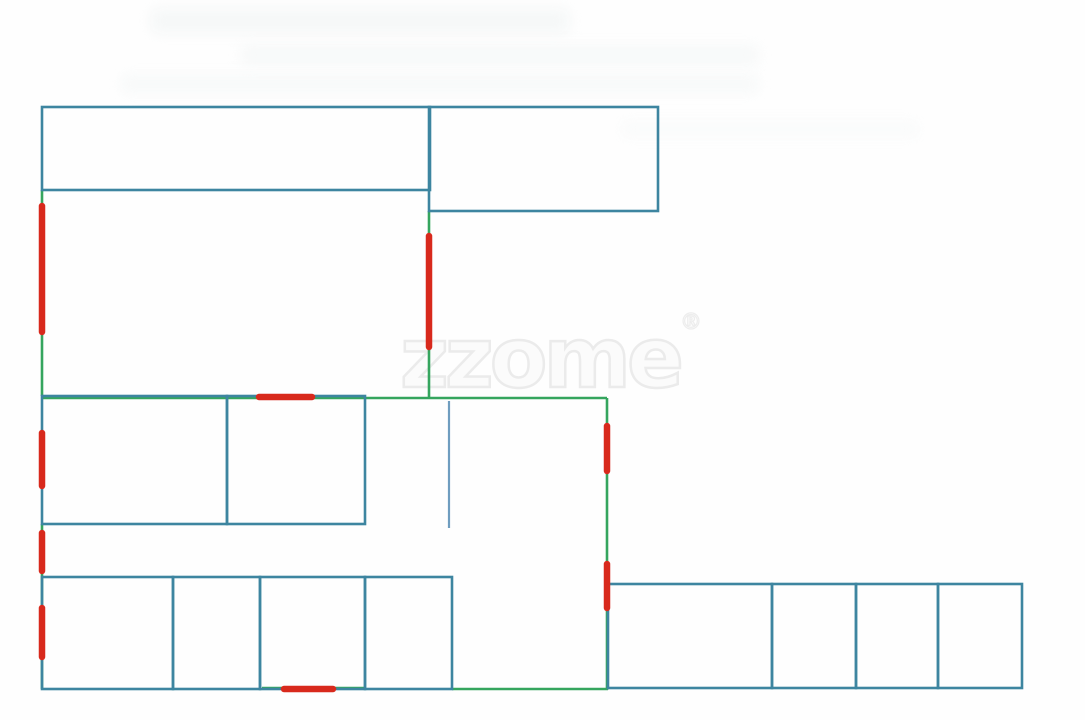  Describe the element at coordinates (690, 322) in the screenshot. I see `registered-trademark-icon: ®` at that location.